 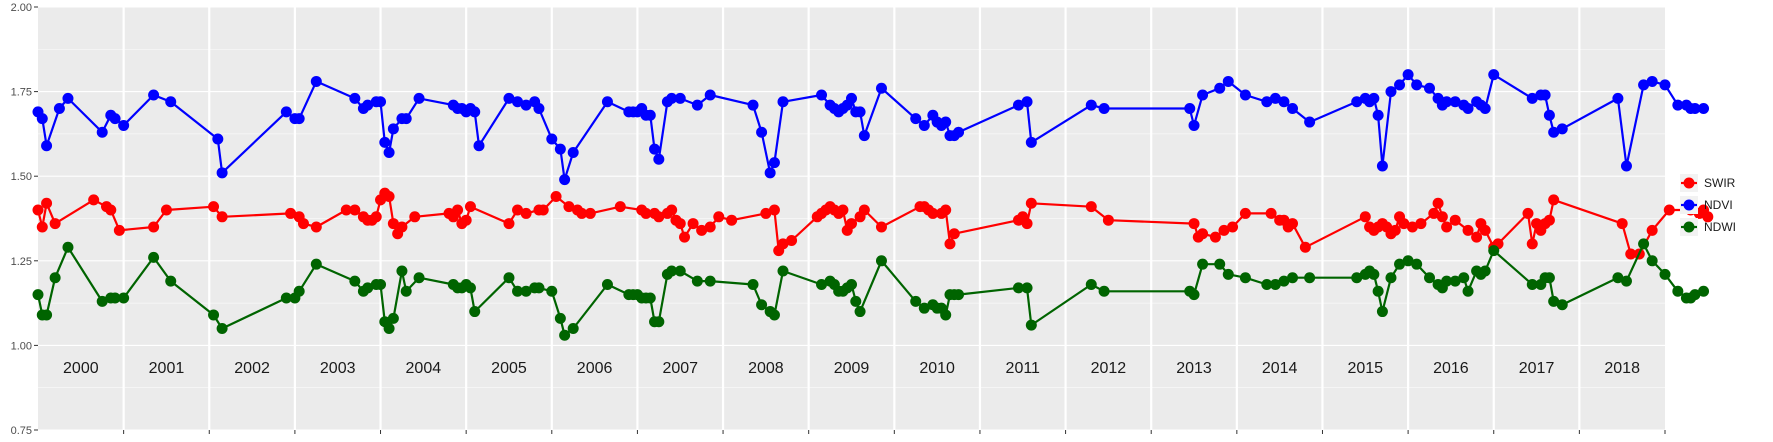 I want to click on year-label: 2013, so click(x=1194, y=368).